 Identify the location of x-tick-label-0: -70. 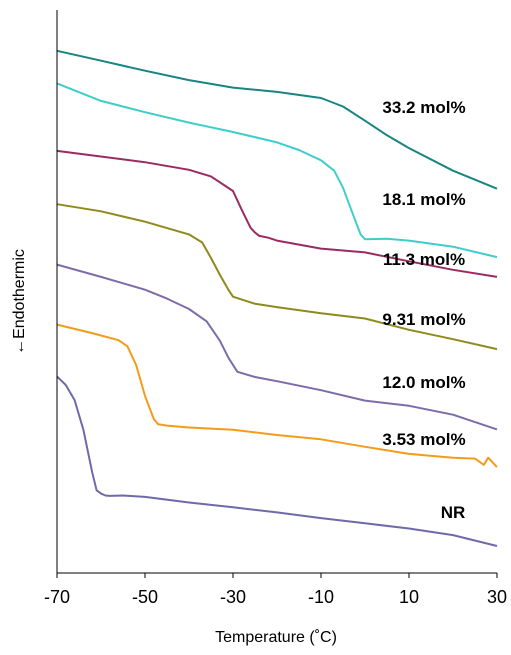
(57, 597).